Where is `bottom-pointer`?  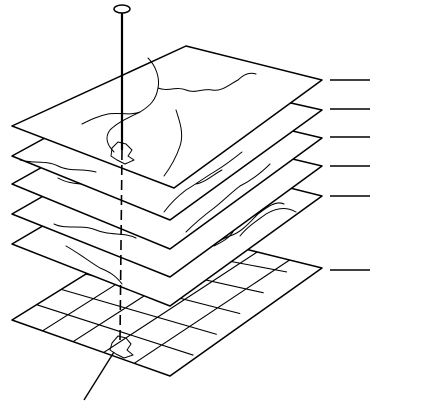
bottom-pointer is located at coordinates (99, 376).